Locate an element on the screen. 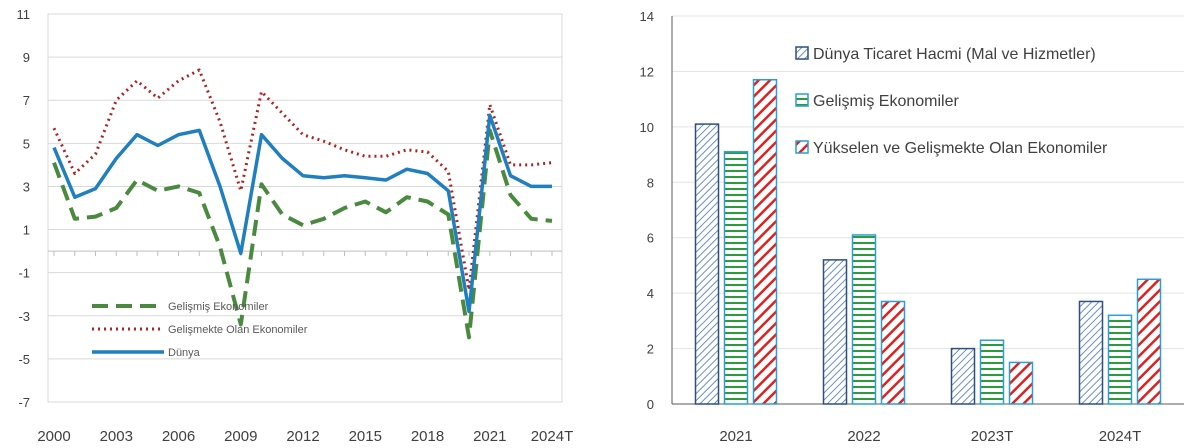 The height and width of the screenshot is (448, 1192). y-tick-label: -7 is located at coordinates (24, 402).